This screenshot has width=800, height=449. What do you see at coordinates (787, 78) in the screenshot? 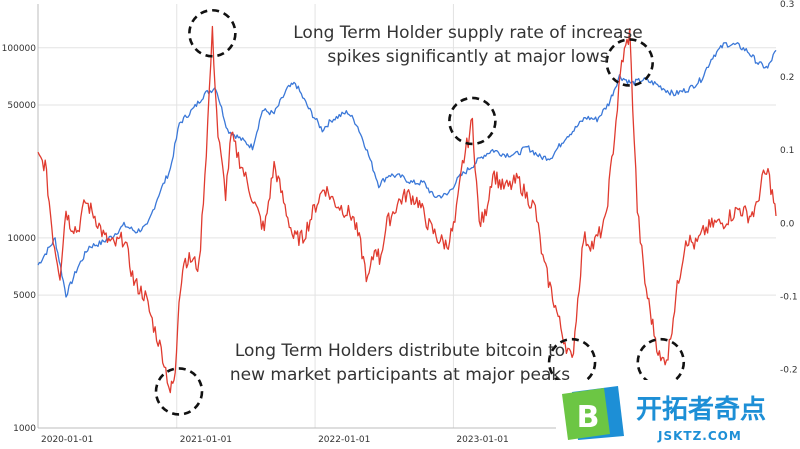
I see `y-right-tick-label-4: 0.2` at bounding box center [787, 78].